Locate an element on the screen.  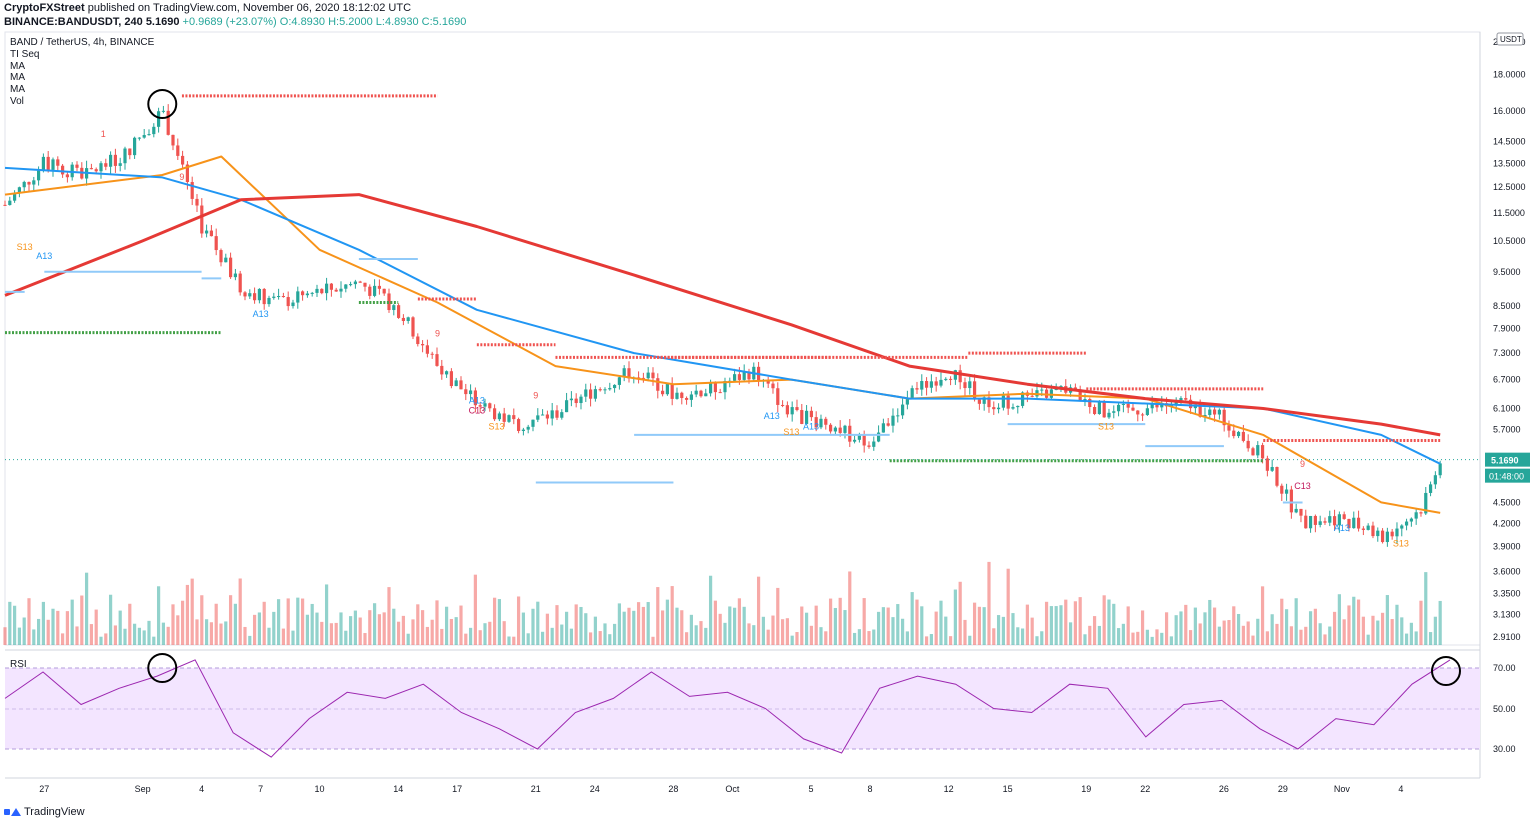
rsi-label: RSI is located at coordinates (18, 664).